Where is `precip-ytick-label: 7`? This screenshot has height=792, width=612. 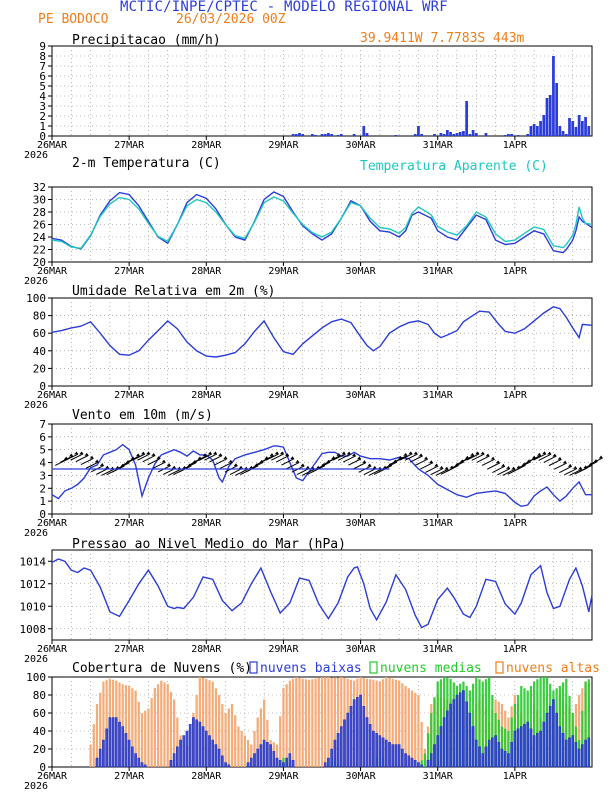
precip-ytick-label: 7 is located at coordinates (42, 66).